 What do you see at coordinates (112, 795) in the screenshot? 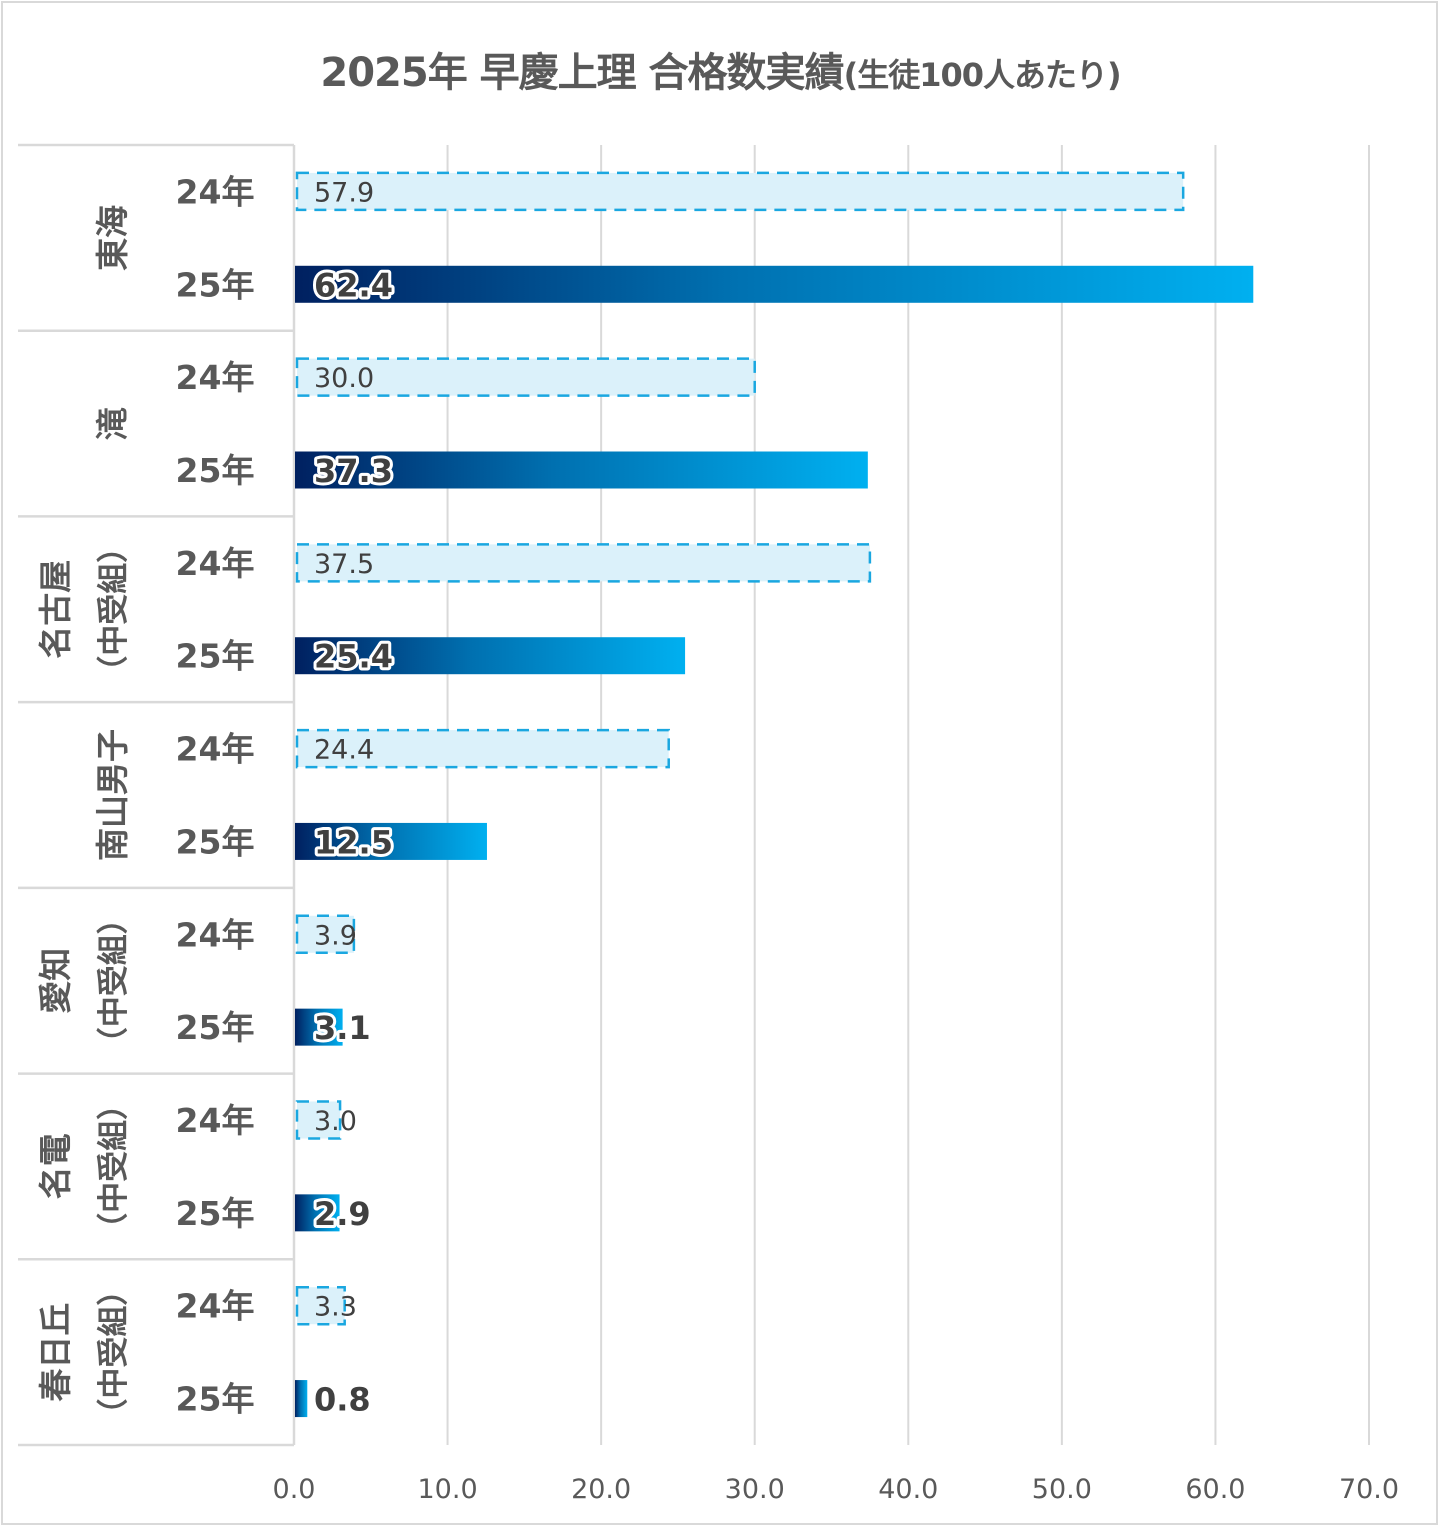
I see `school-name: 南山男子` at bounding box center [112, 795].